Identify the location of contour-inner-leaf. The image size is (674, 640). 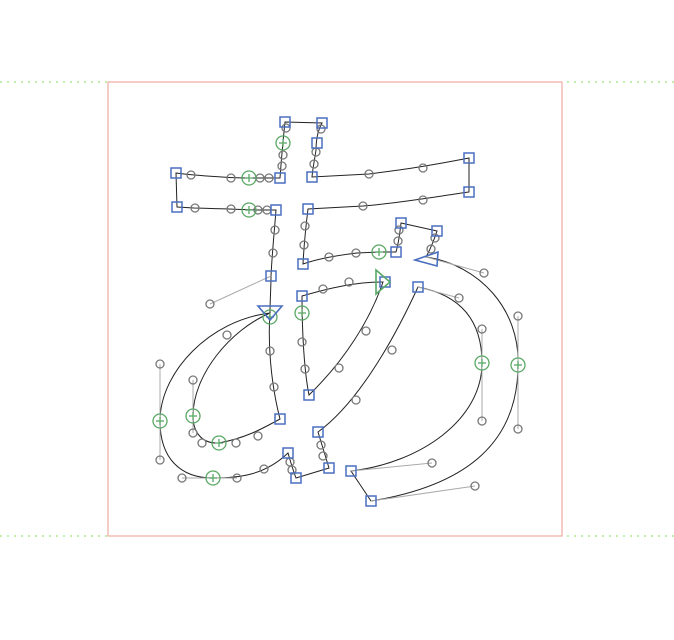
(342, 338).